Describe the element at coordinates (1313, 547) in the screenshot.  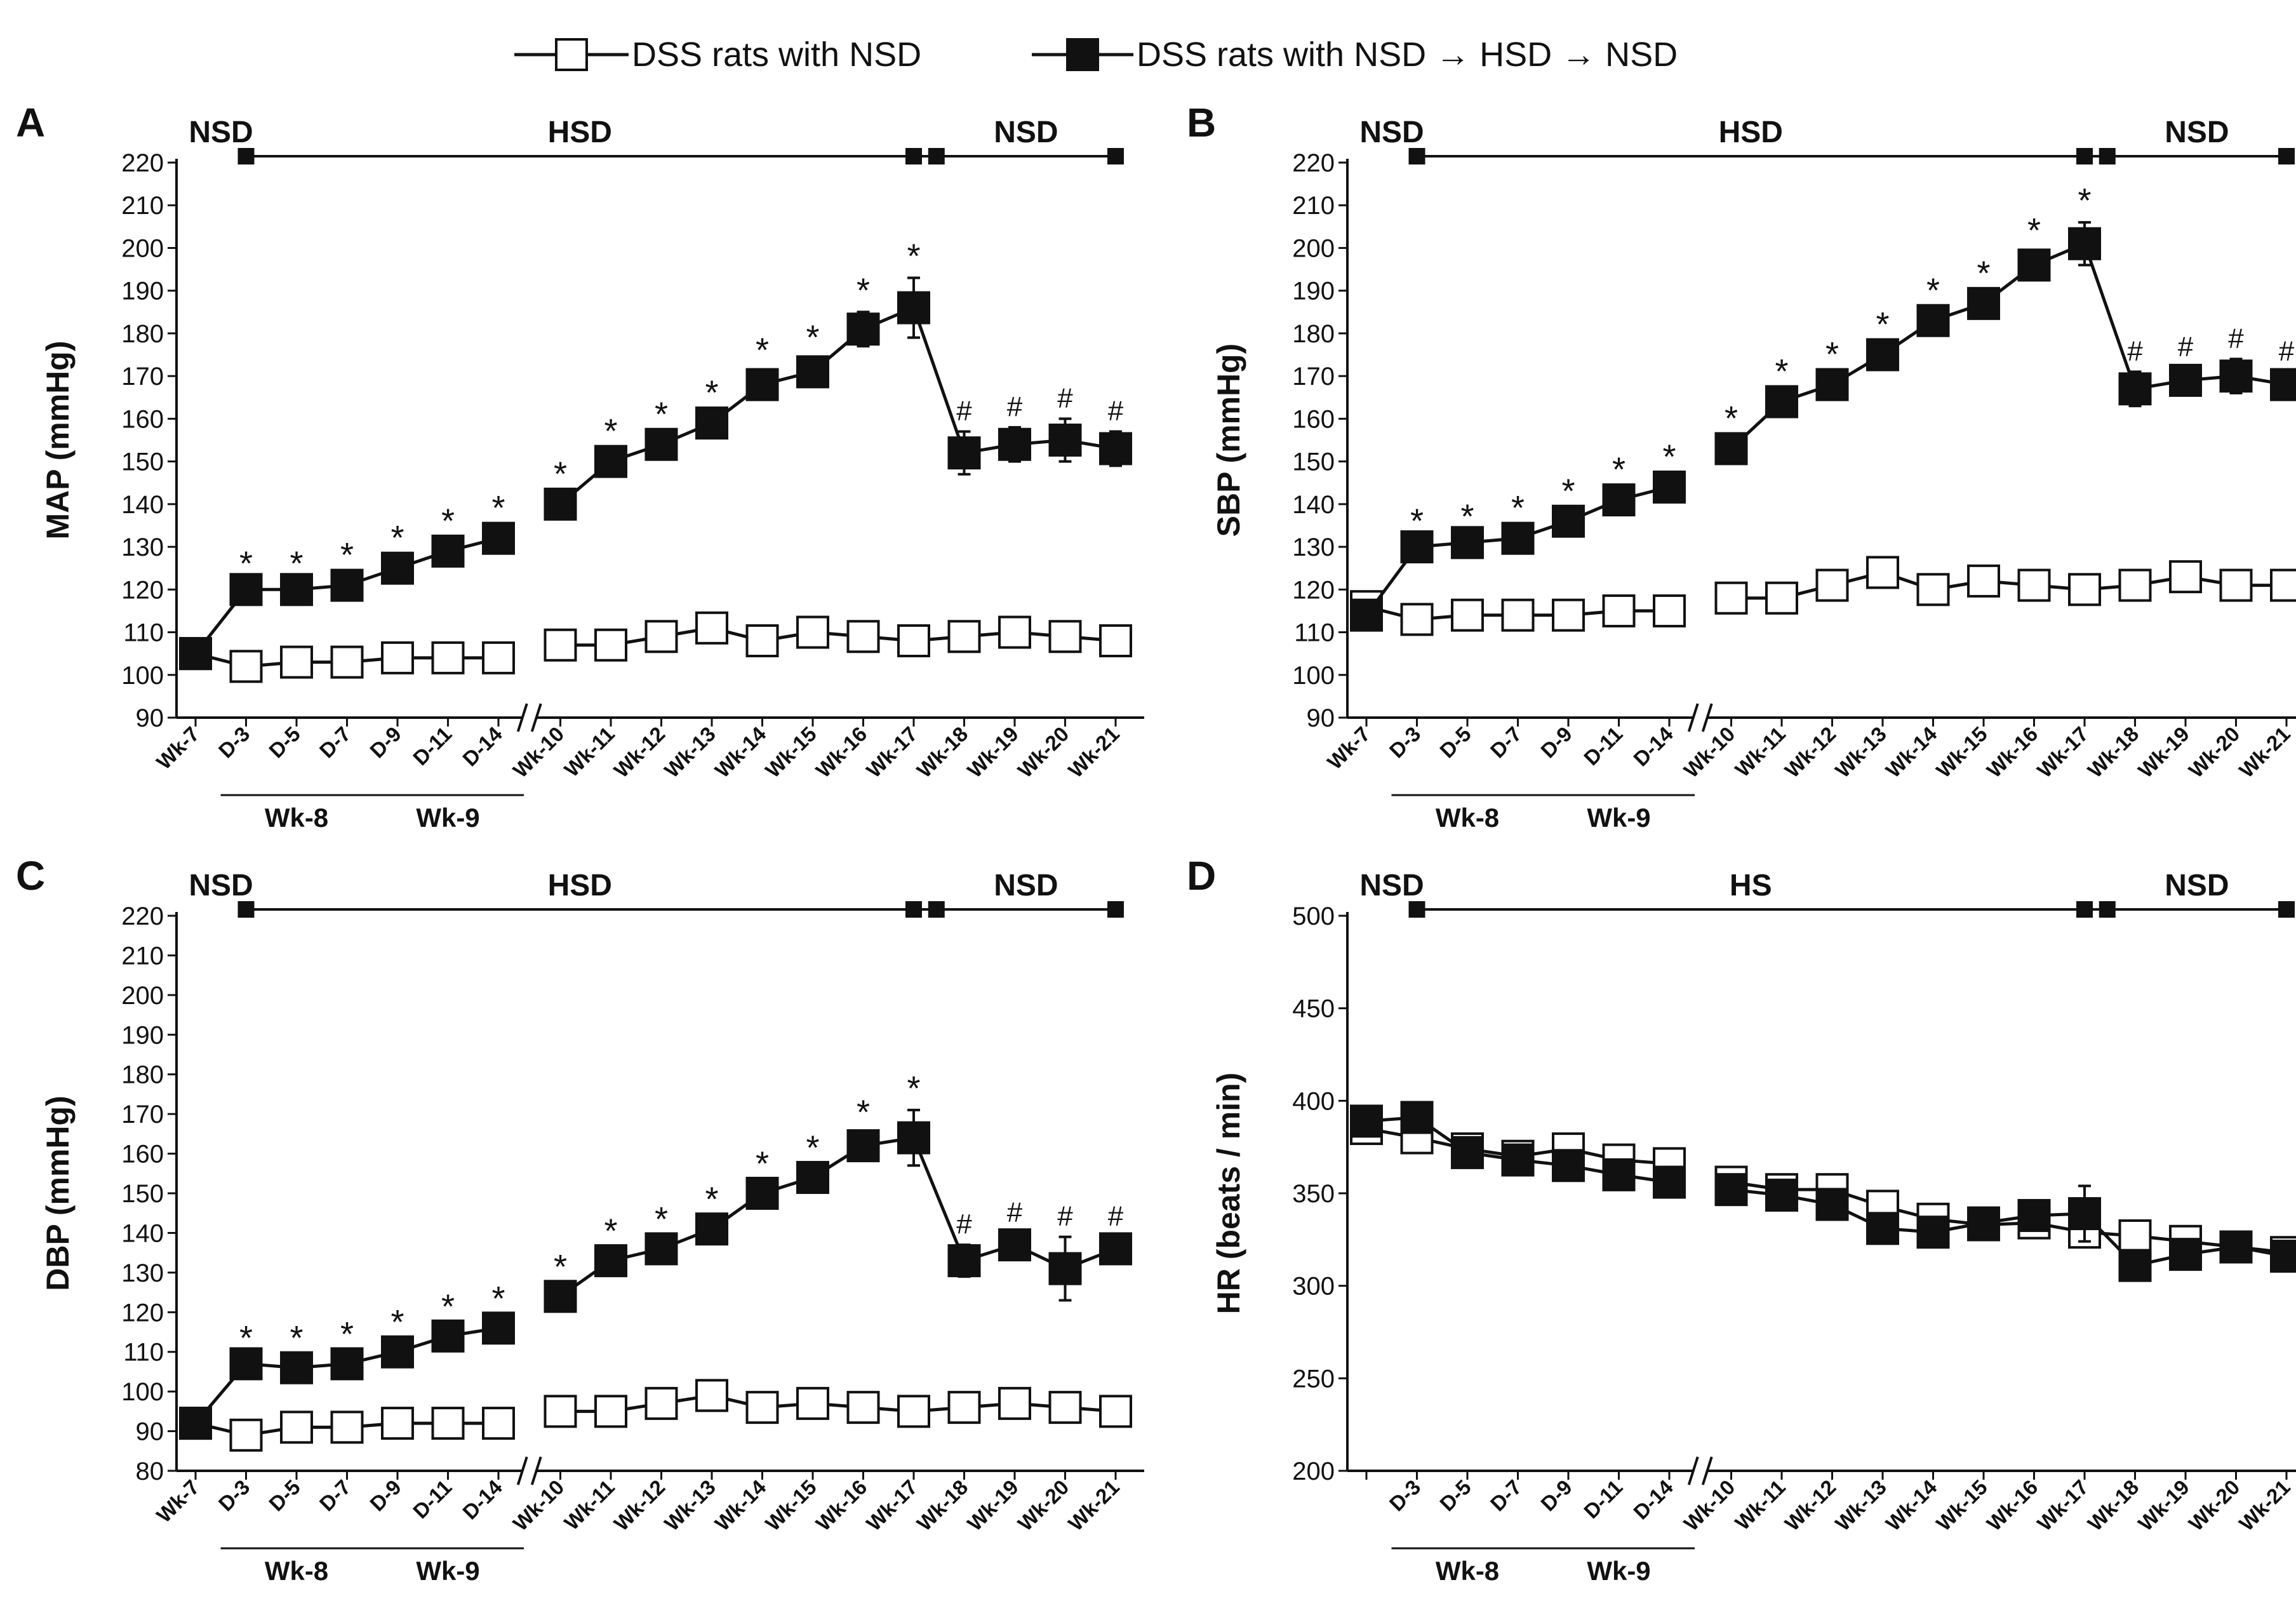
I see `y-tick-label: 130` at that location.